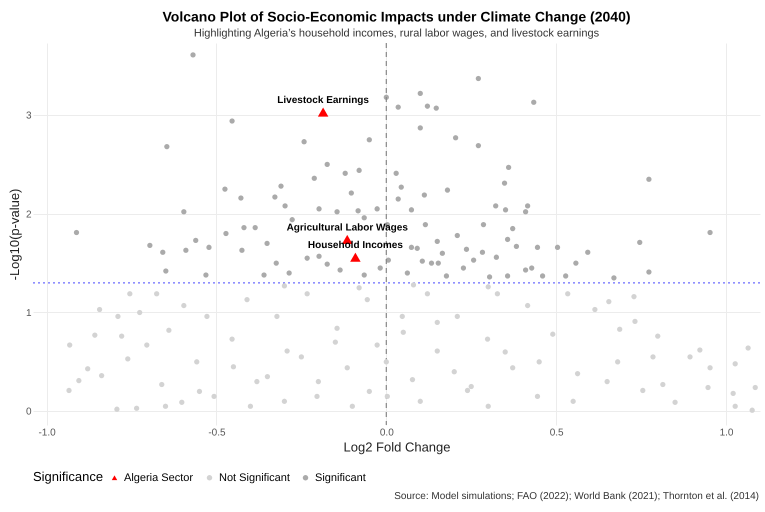 This screenshot has width=765, height=512. I want to click on y-tick-label: 3, so click(29, 116).